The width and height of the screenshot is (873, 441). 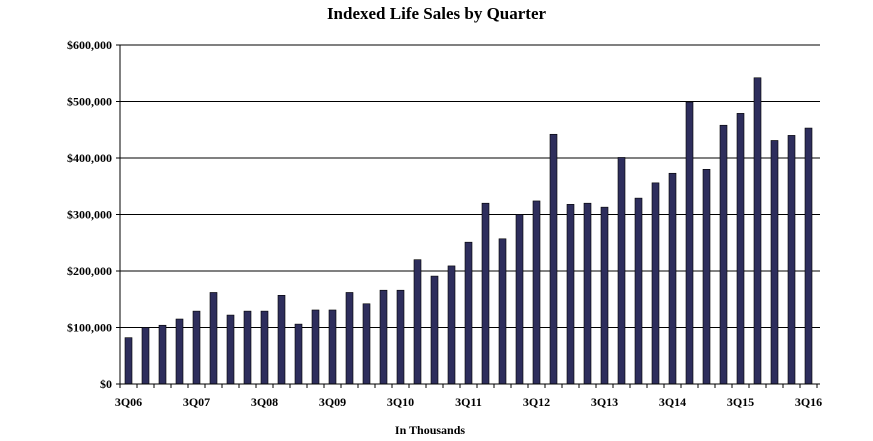 I want to click on y-tick-label: $500,000, so click(x=89, y=102).